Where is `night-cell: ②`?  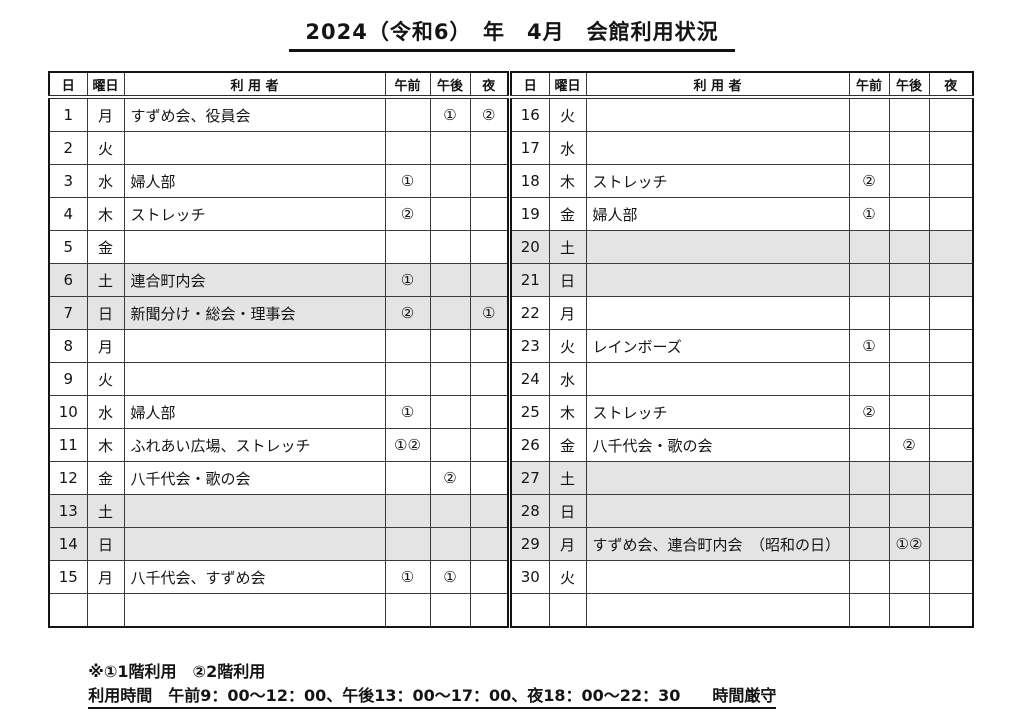
night-cell: ② is located at coordinates (489, 114).